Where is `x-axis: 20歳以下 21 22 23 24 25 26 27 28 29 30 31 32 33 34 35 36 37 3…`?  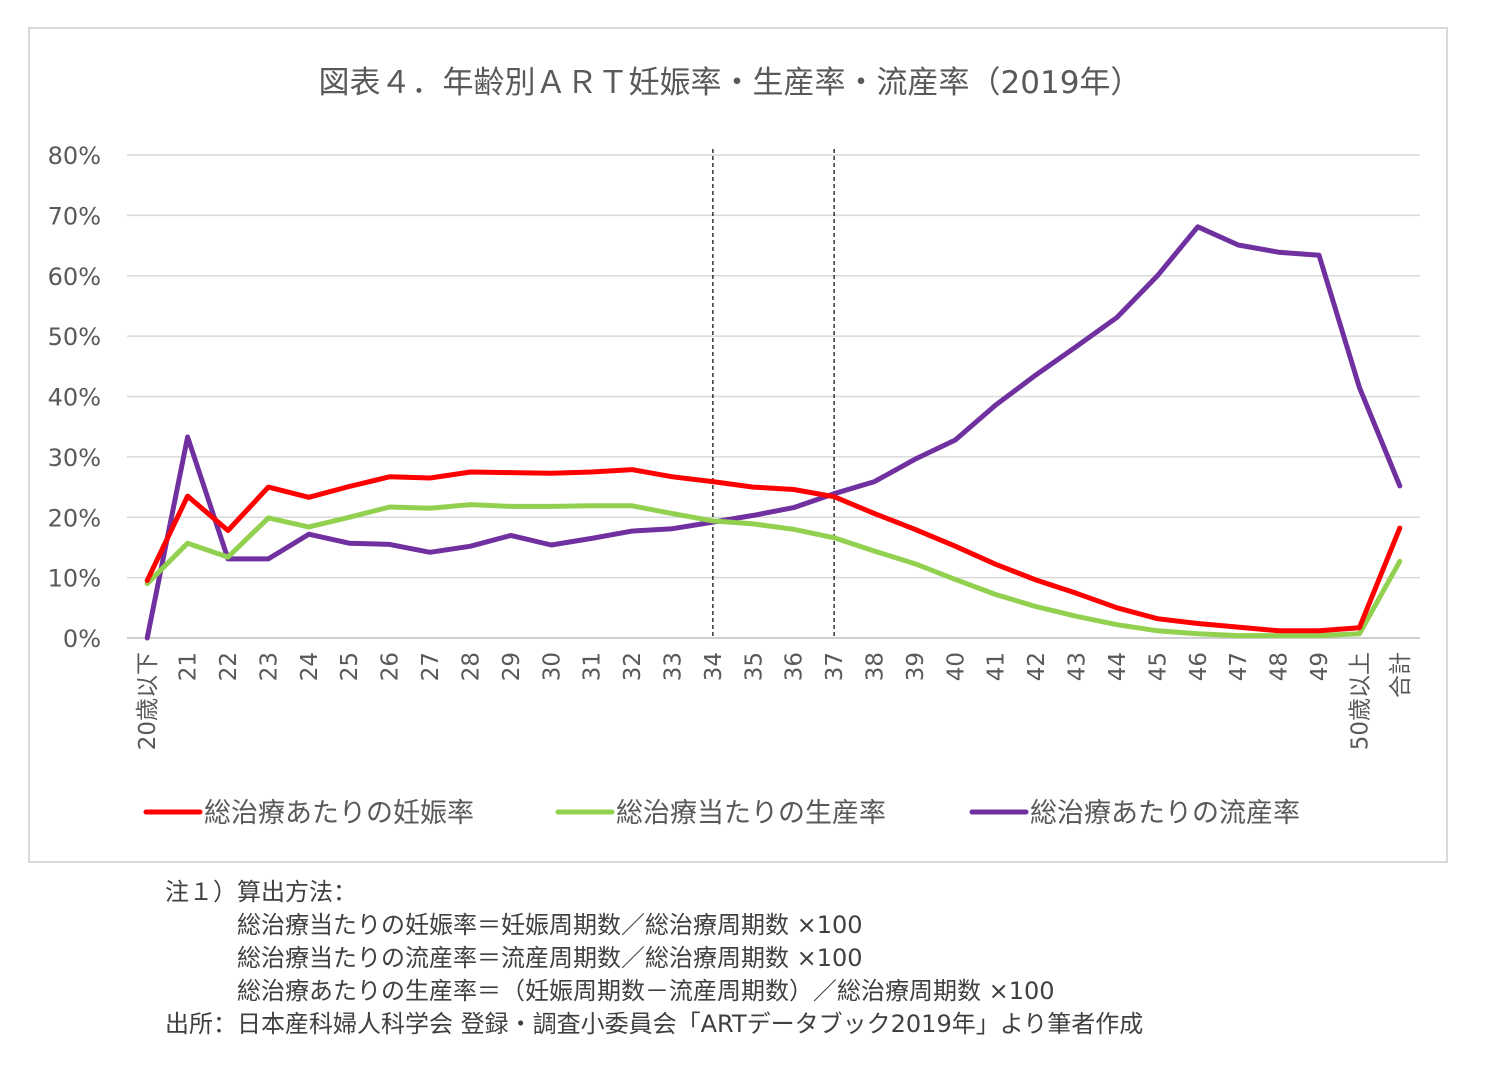
x-axis: 20歳以下 21 22 23 24 25 26 27 28 29 30 31 32 33 34 35 36 37 3… is located at coordinates (774, 701).